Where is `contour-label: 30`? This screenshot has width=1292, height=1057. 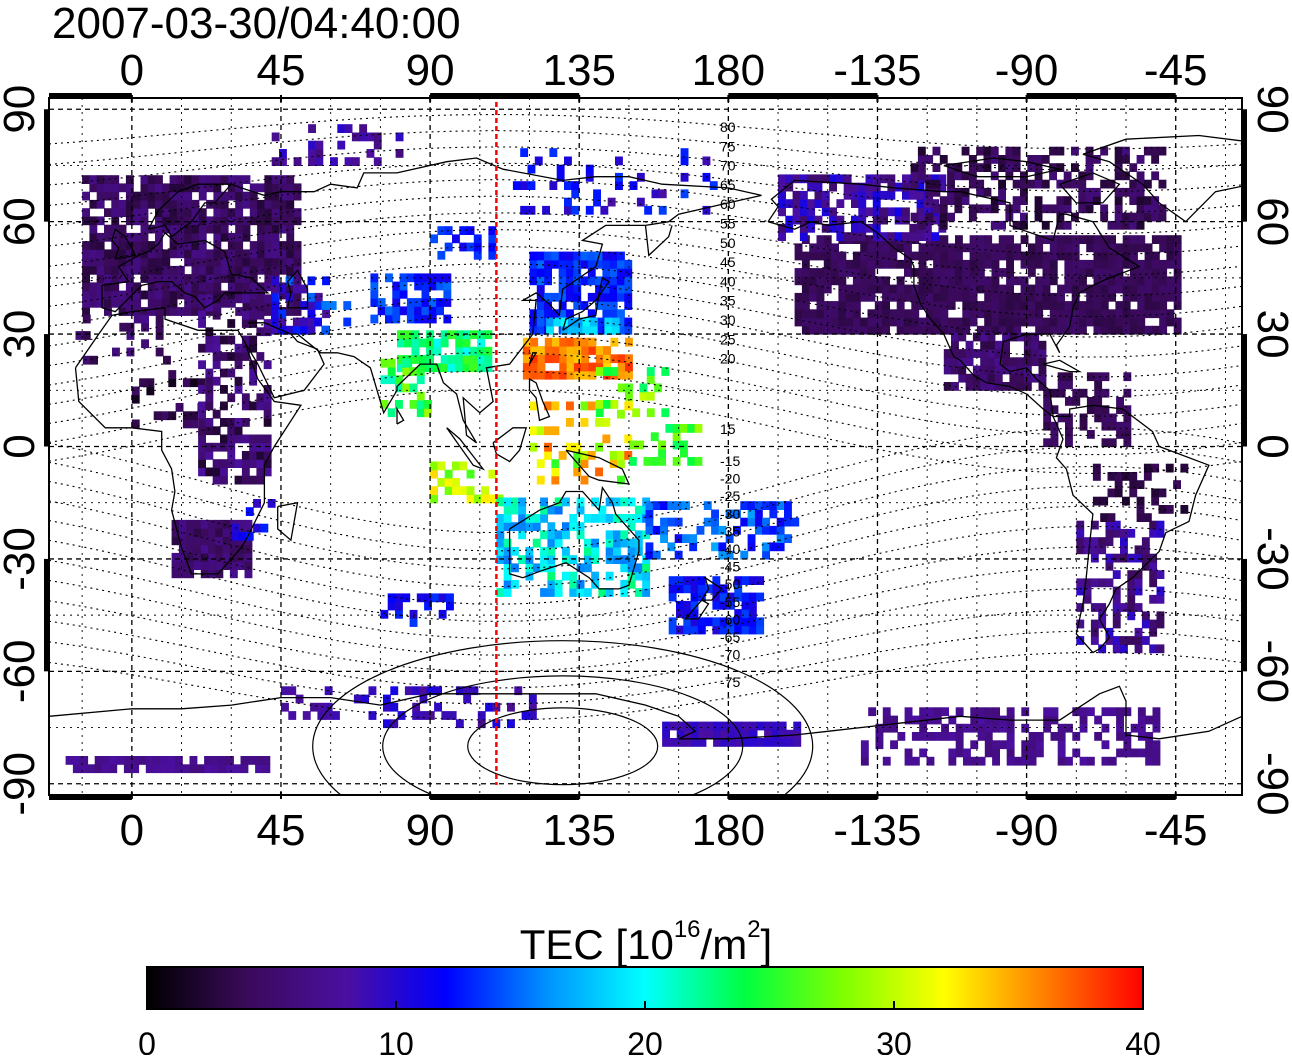
contour-label: 30 is located at coordinates (728, 320).